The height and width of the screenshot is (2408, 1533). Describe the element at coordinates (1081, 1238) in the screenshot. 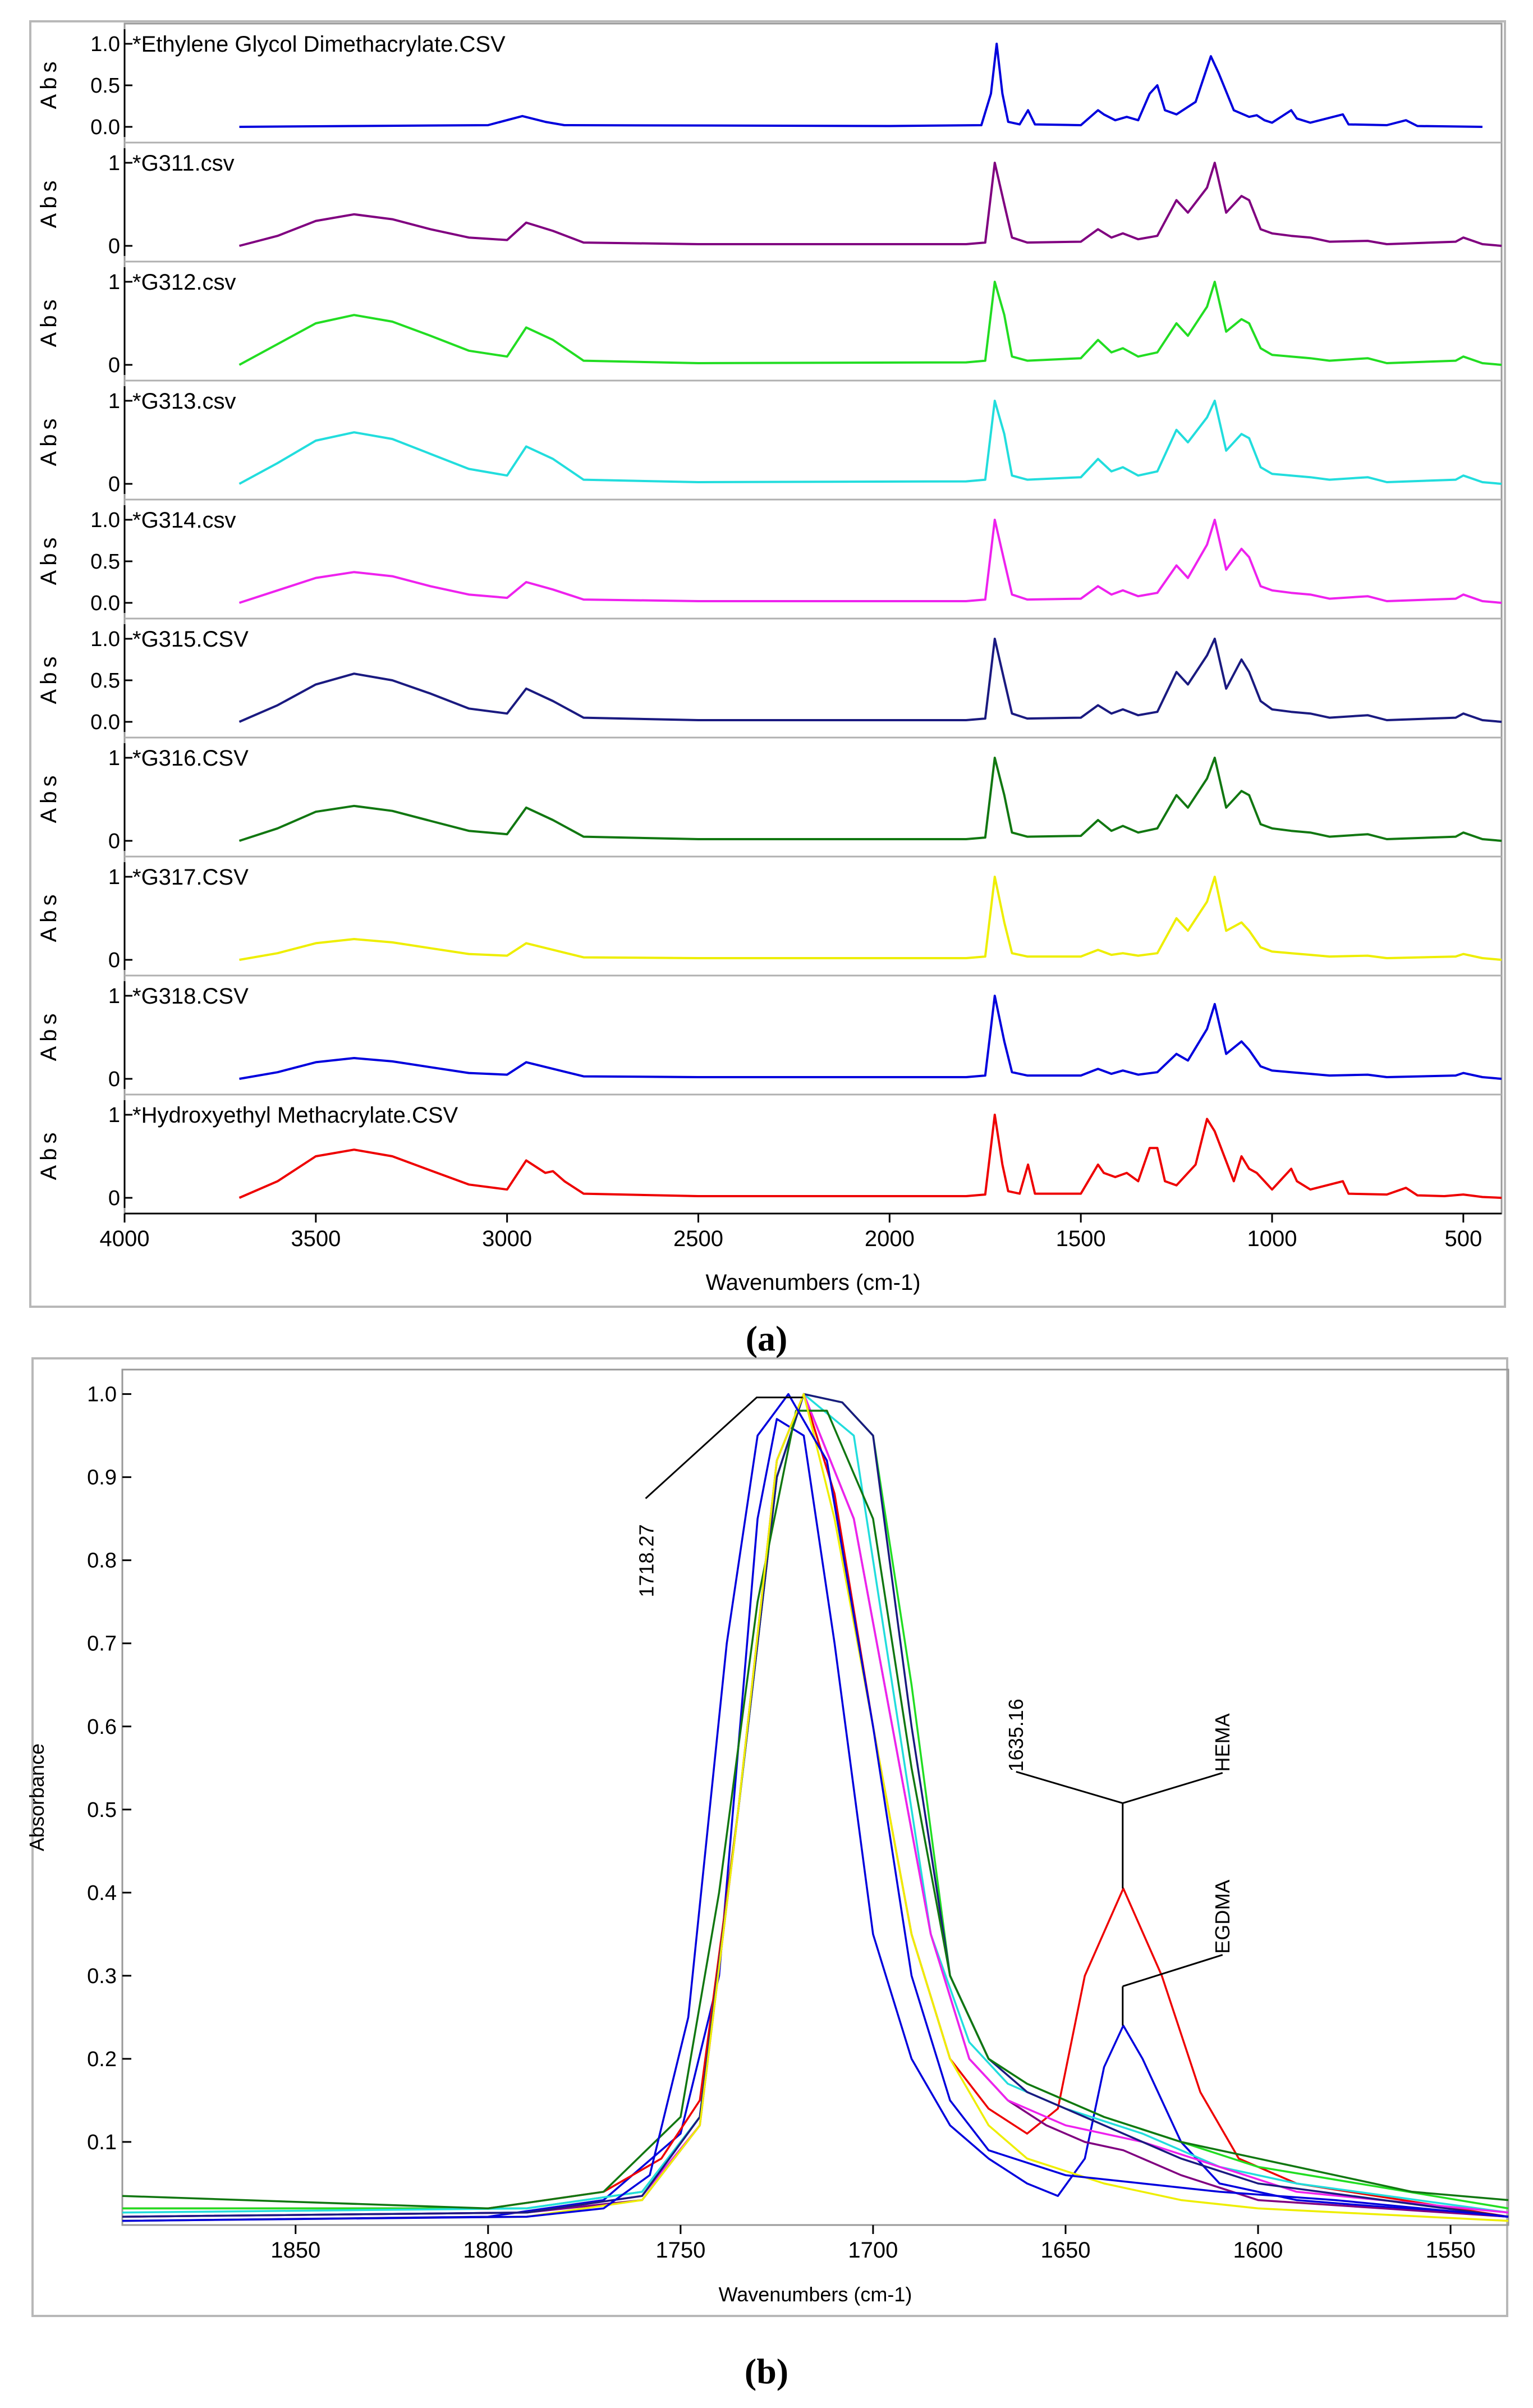

I see `x-tick-label: 1500` at that location.